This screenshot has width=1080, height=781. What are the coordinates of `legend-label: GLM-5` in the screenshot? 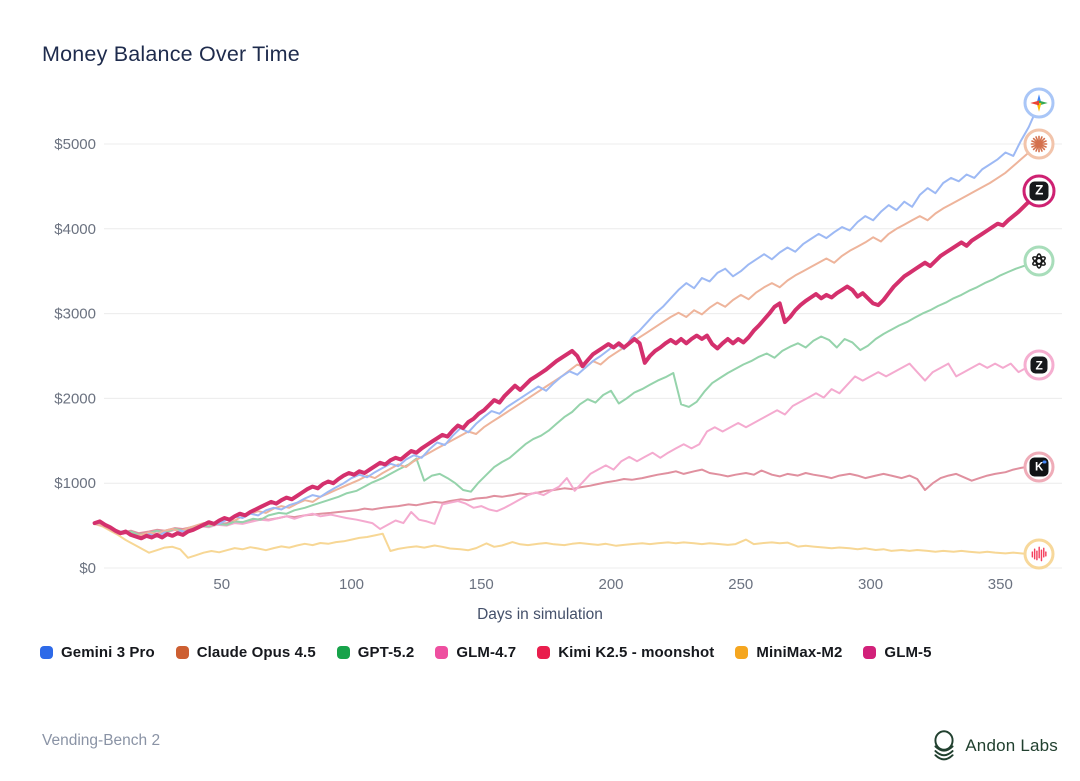 It's located at (908, 652).